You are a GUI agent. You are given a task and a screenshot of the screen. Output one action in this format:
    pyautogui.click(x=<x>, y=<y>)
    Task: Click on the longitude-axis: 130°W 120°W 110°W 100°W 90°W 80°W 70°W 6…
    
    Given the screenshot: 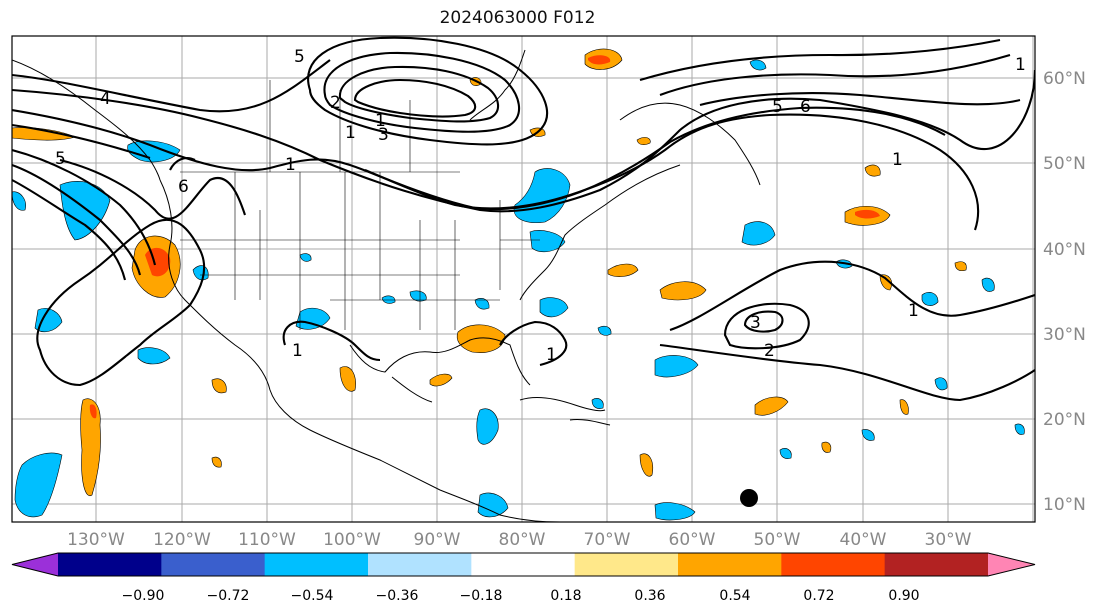 What is the action you would take?
    pyautogui.click(x=519, y=540)
    